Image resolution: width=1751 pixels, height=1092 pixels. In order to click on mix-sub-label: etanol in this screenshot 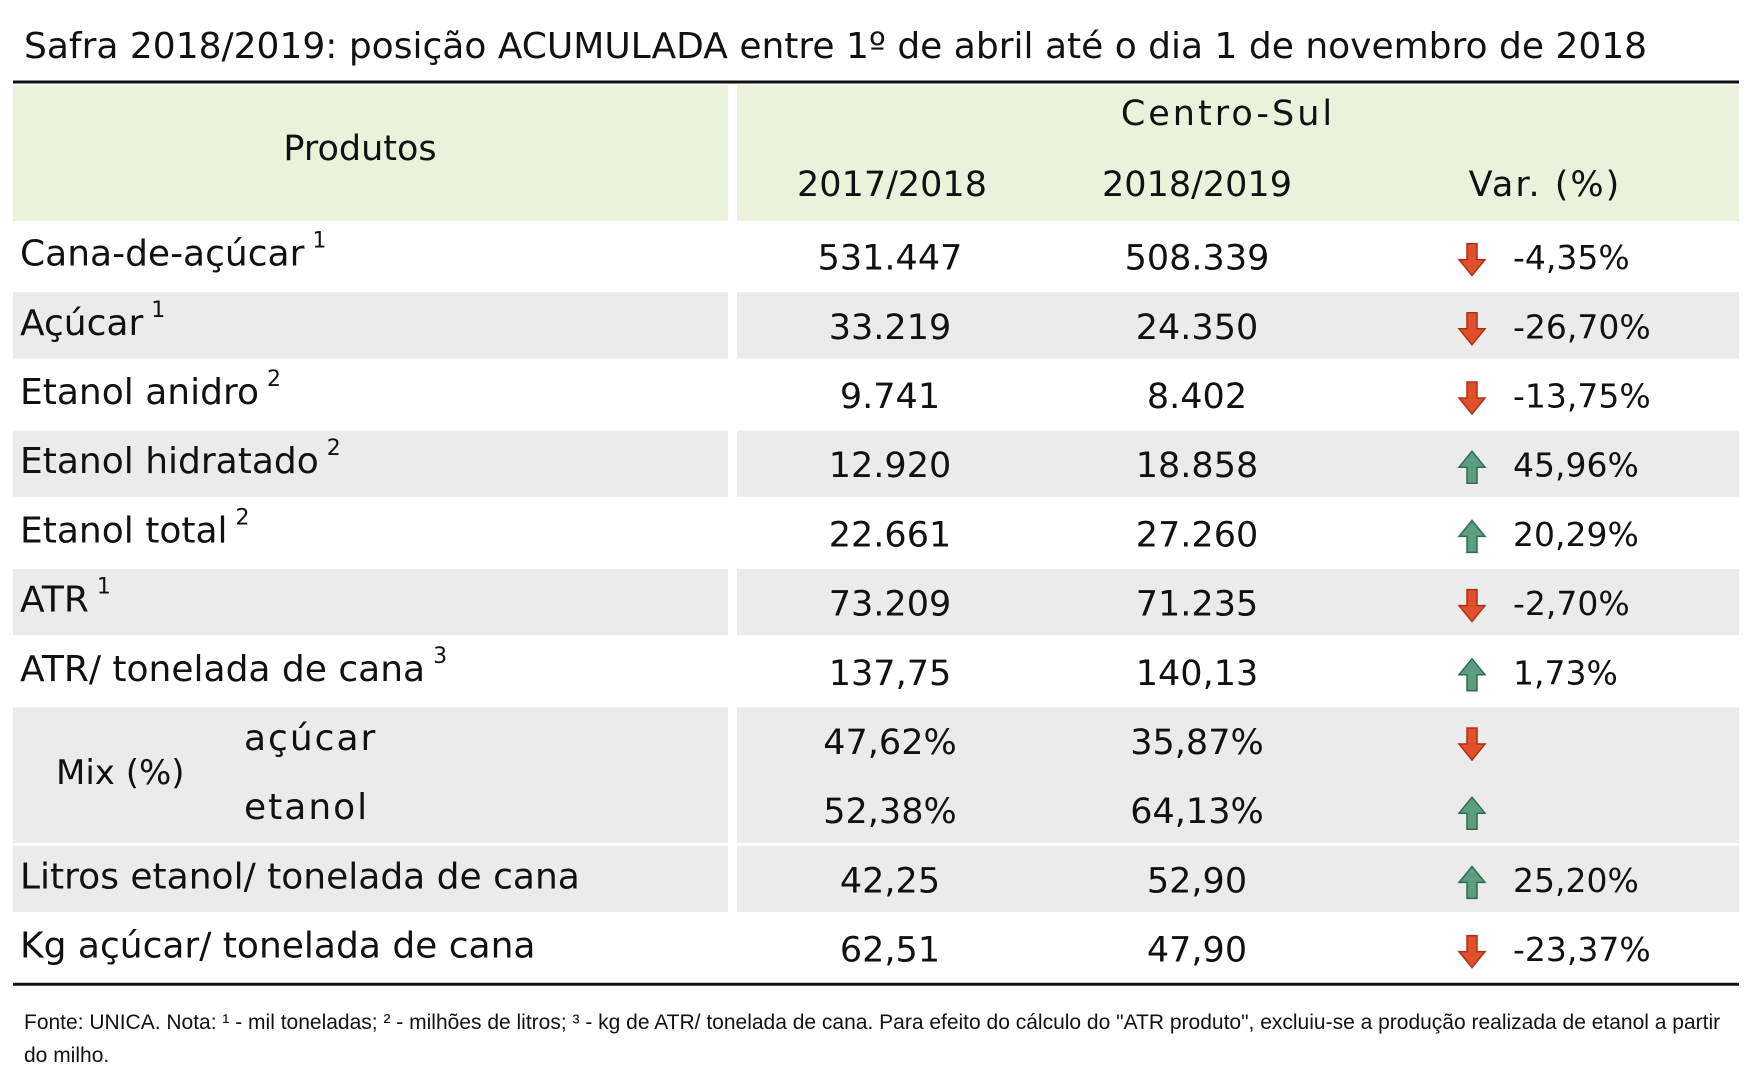, I will do `click(306, 807)`.